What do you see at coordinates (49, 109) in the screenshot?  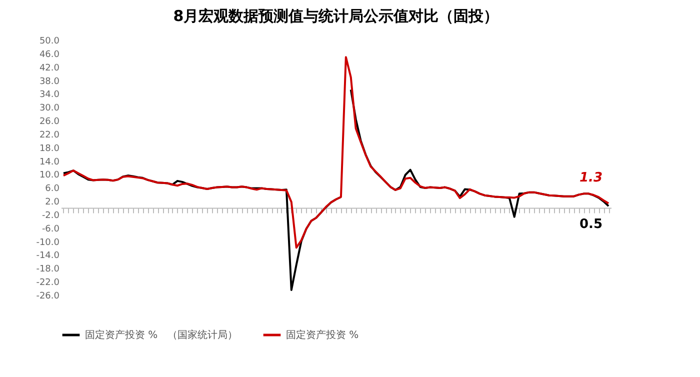 I see `y-tick-label: 30.0` at bounding box center [49, 109].